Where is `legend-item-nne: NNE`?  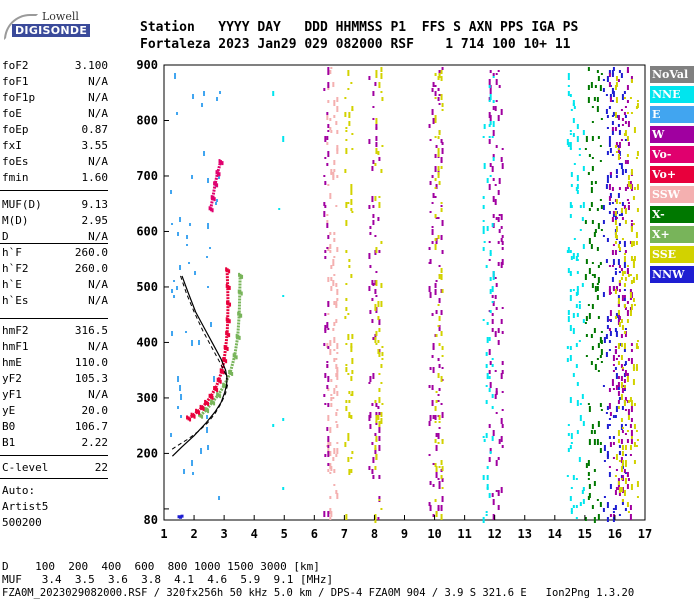 legend-item-nne: NNE is located at coordinates (672, 94).